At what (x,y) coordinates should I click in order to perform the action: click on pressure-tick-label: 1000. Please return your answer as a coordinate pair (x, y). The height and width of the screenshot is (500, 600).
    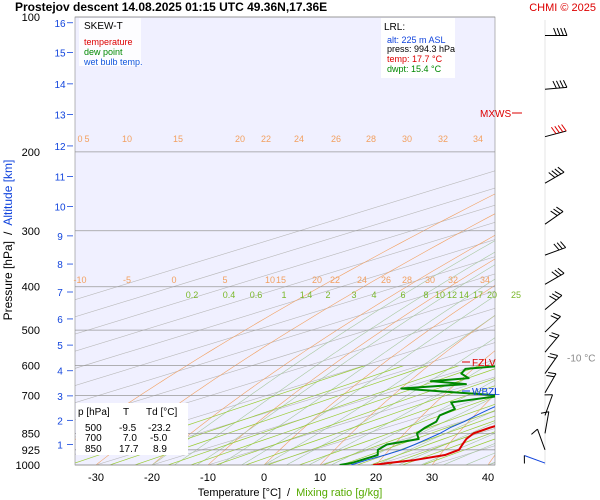
    Looking at the image, I should click on (28, 466).